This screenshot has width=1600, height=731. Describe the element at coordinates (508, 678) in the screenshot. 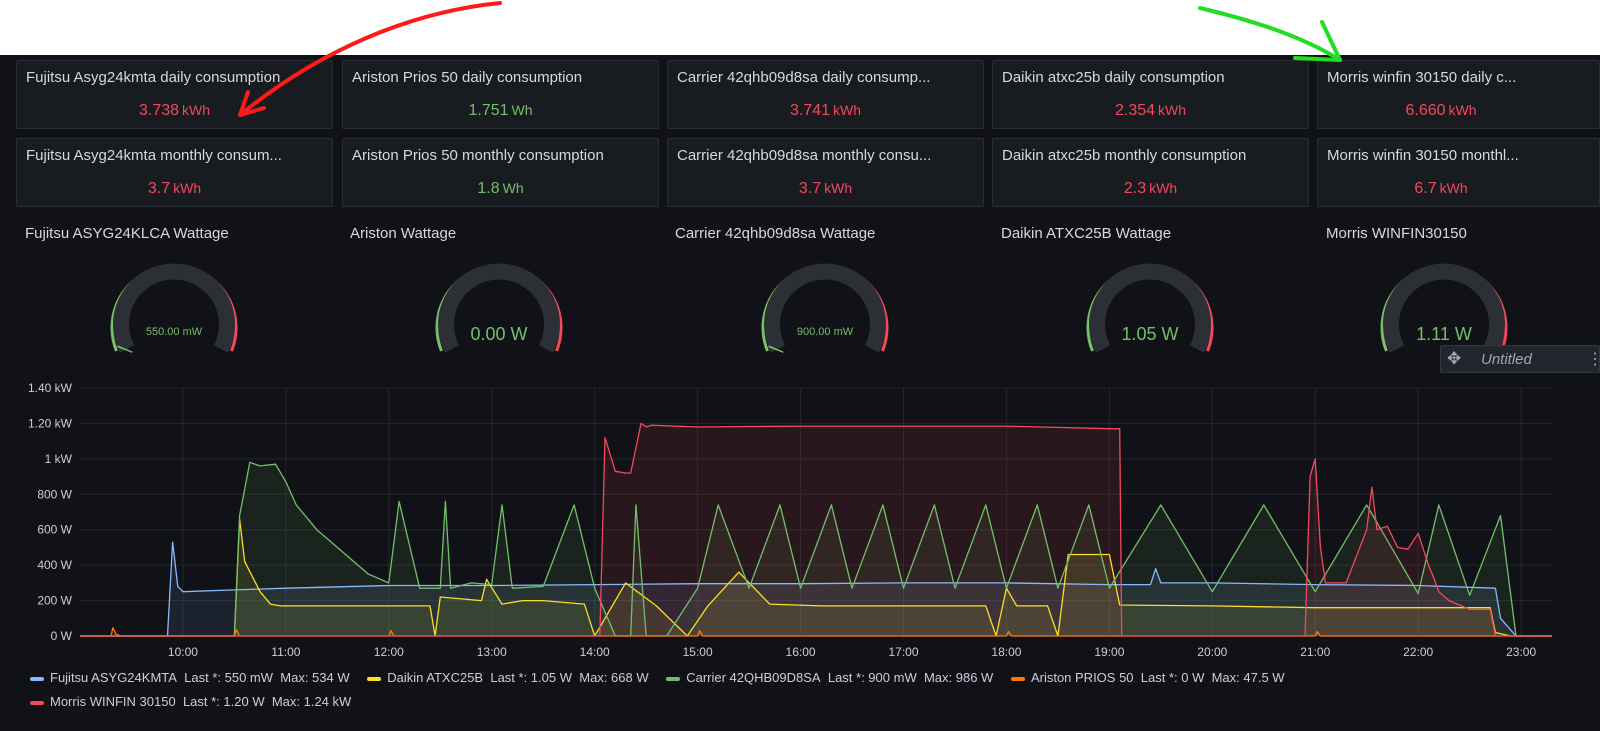

I see `legend-item: Daikin ATXC25B Last *: 1.05 W Max: 668 W` at that location.